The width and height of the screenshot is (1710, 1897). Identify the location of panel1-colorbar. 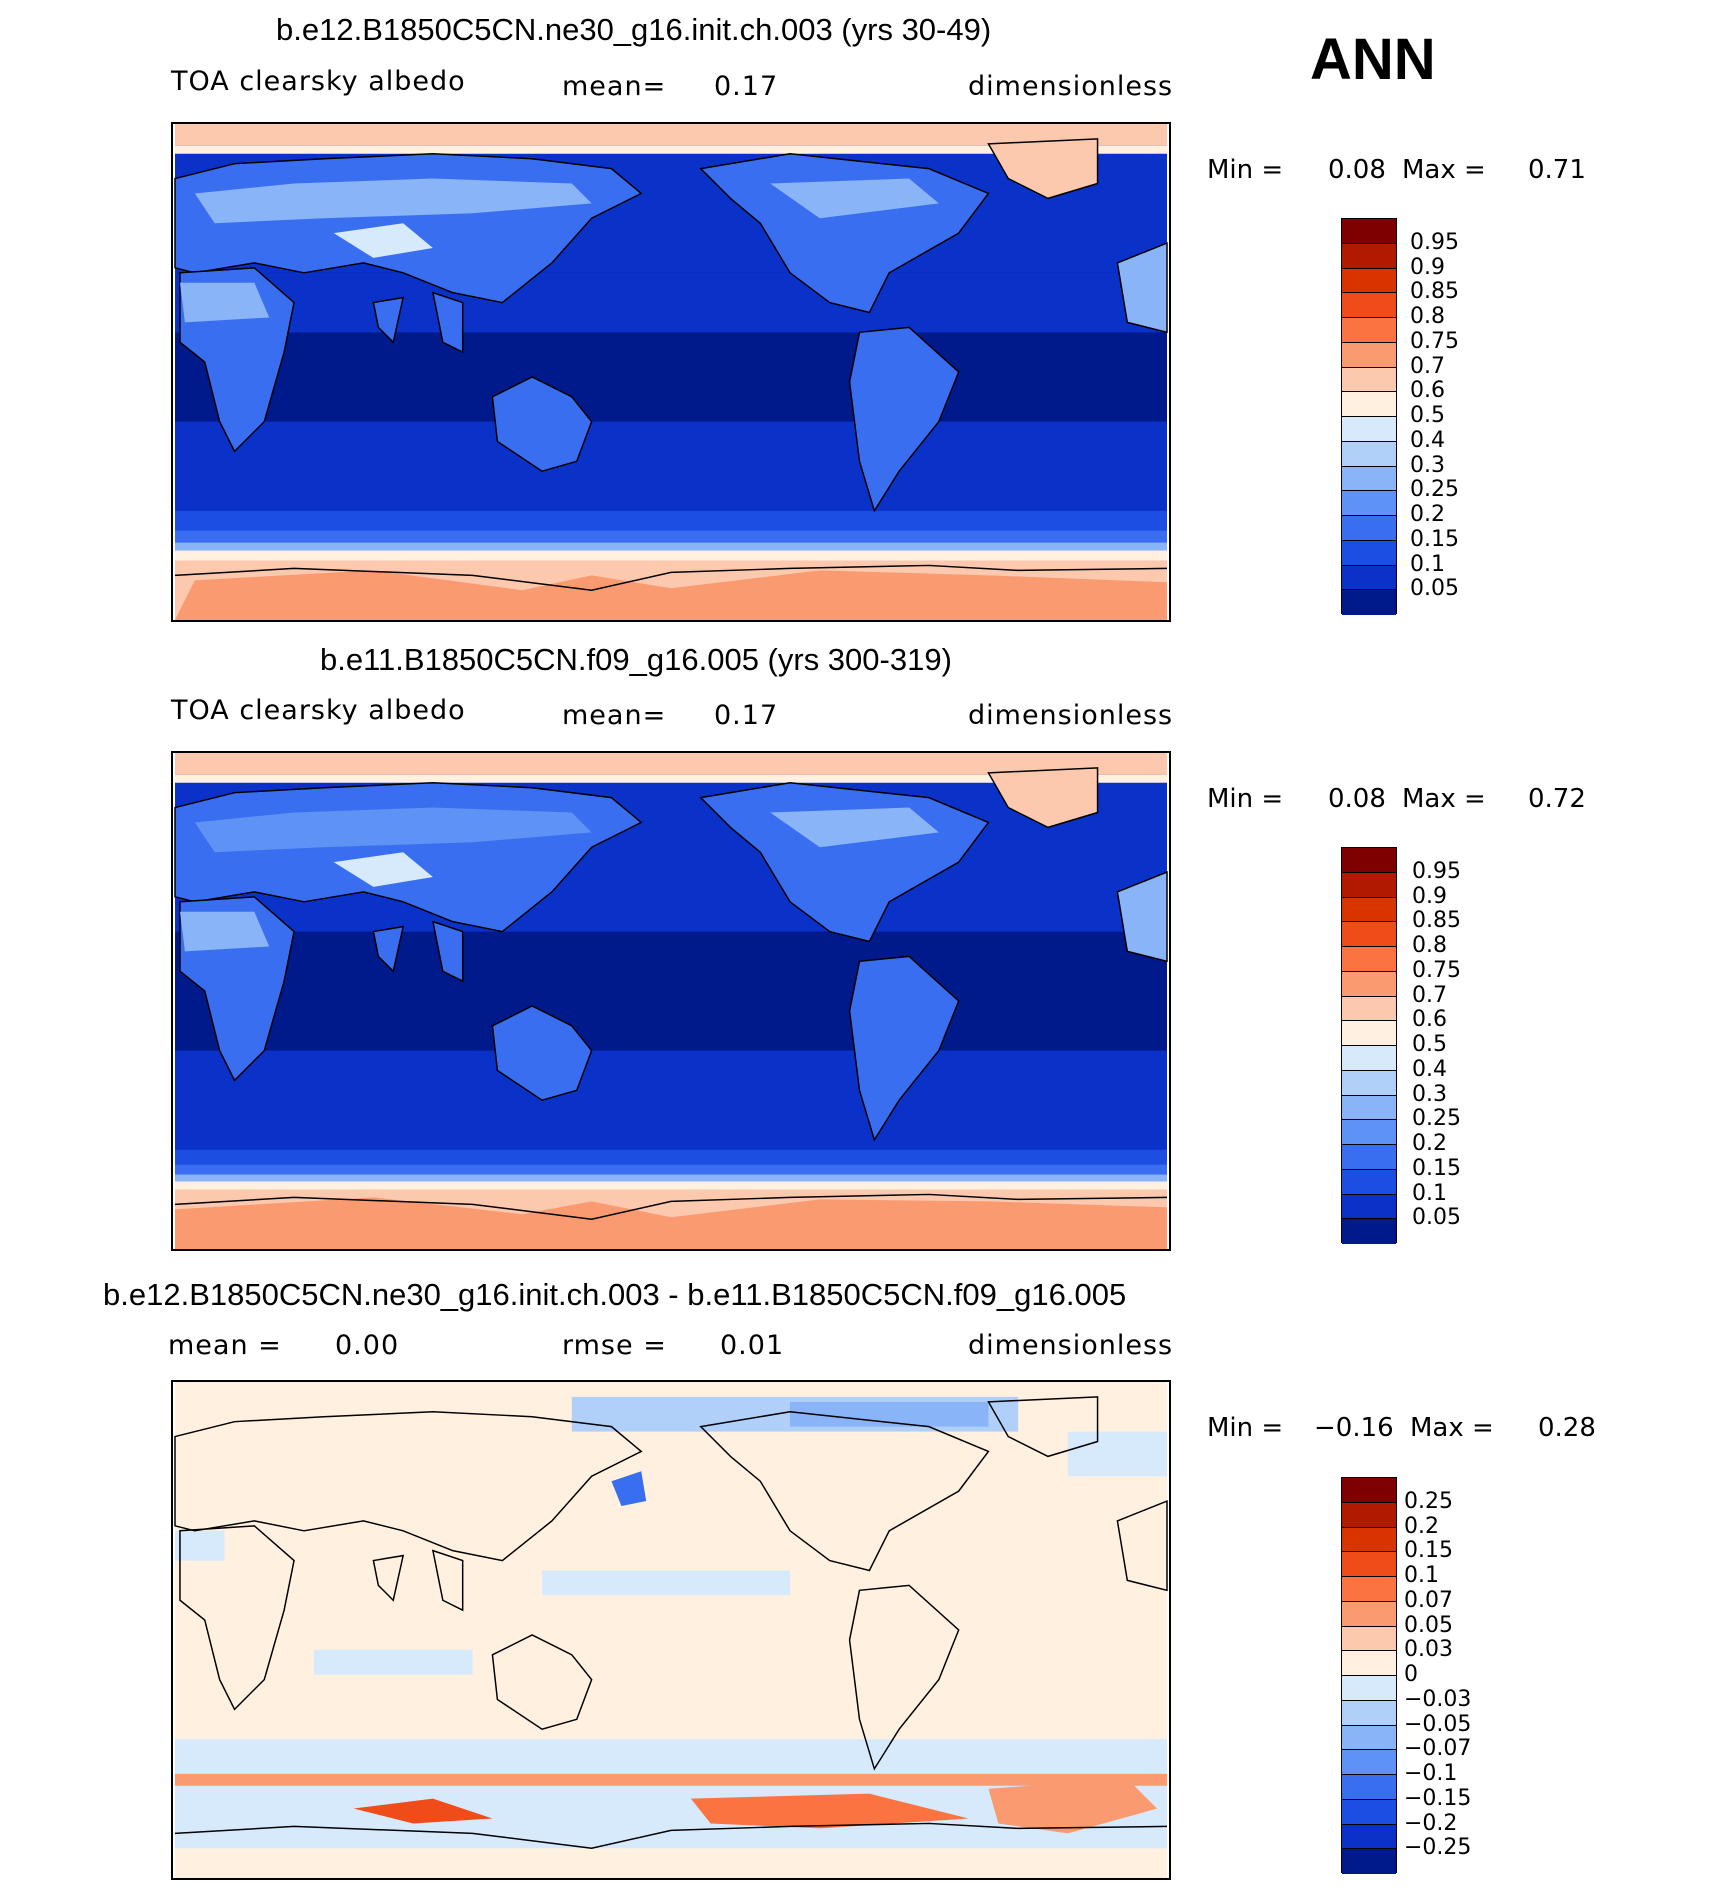
(1369, 416).